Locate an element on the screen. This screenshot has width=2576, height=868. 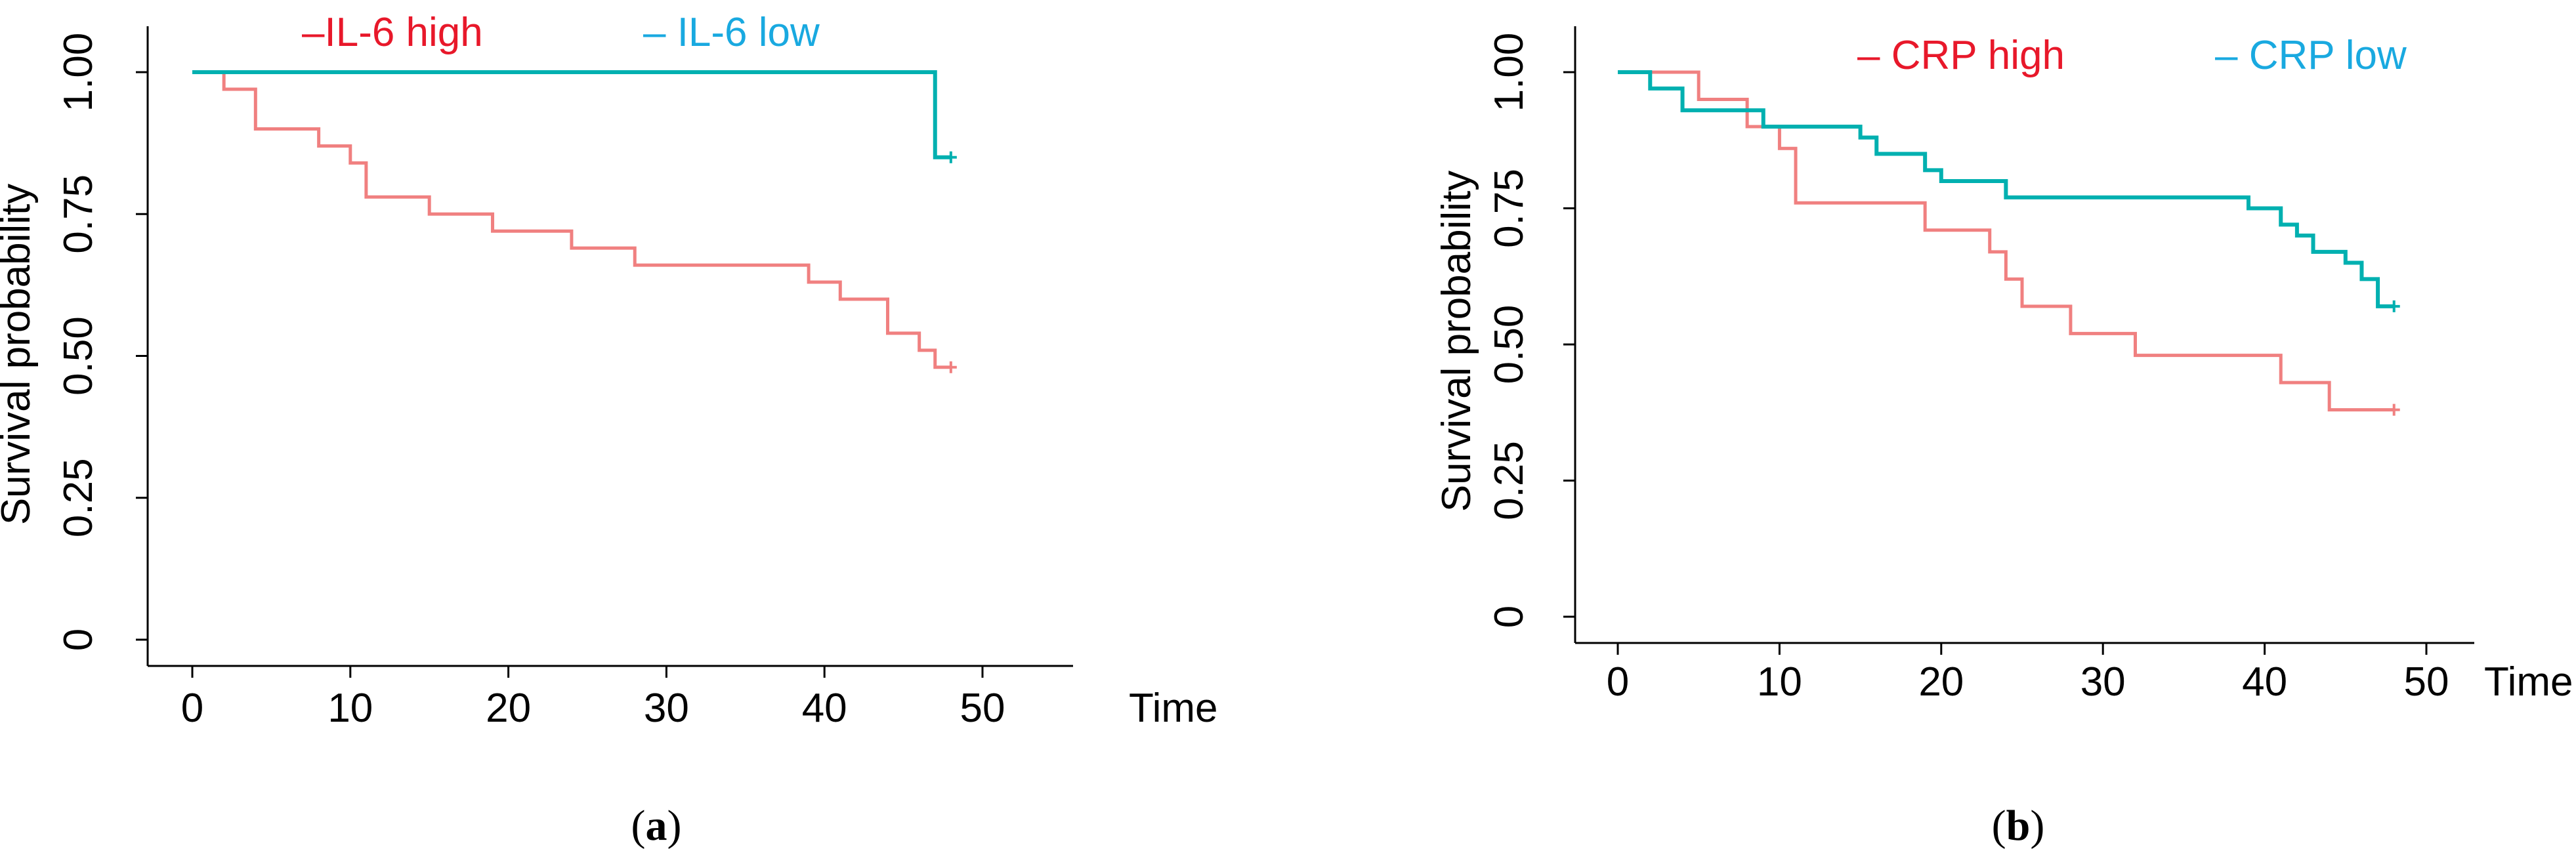
panel-b-x-tick-label: 40 is located at coordinates (2264, 682).